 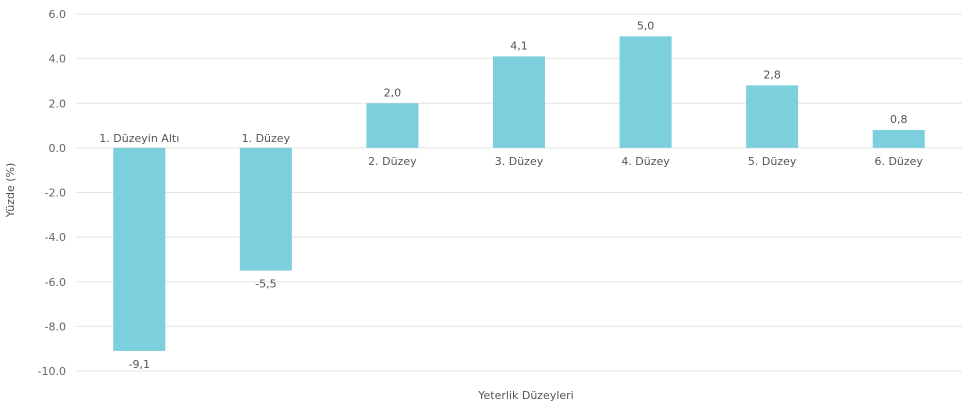 What do you see at coordinates (646, 25) in the screenshot?
I see `data-label: 5,0` at bounding box center [646, 25].